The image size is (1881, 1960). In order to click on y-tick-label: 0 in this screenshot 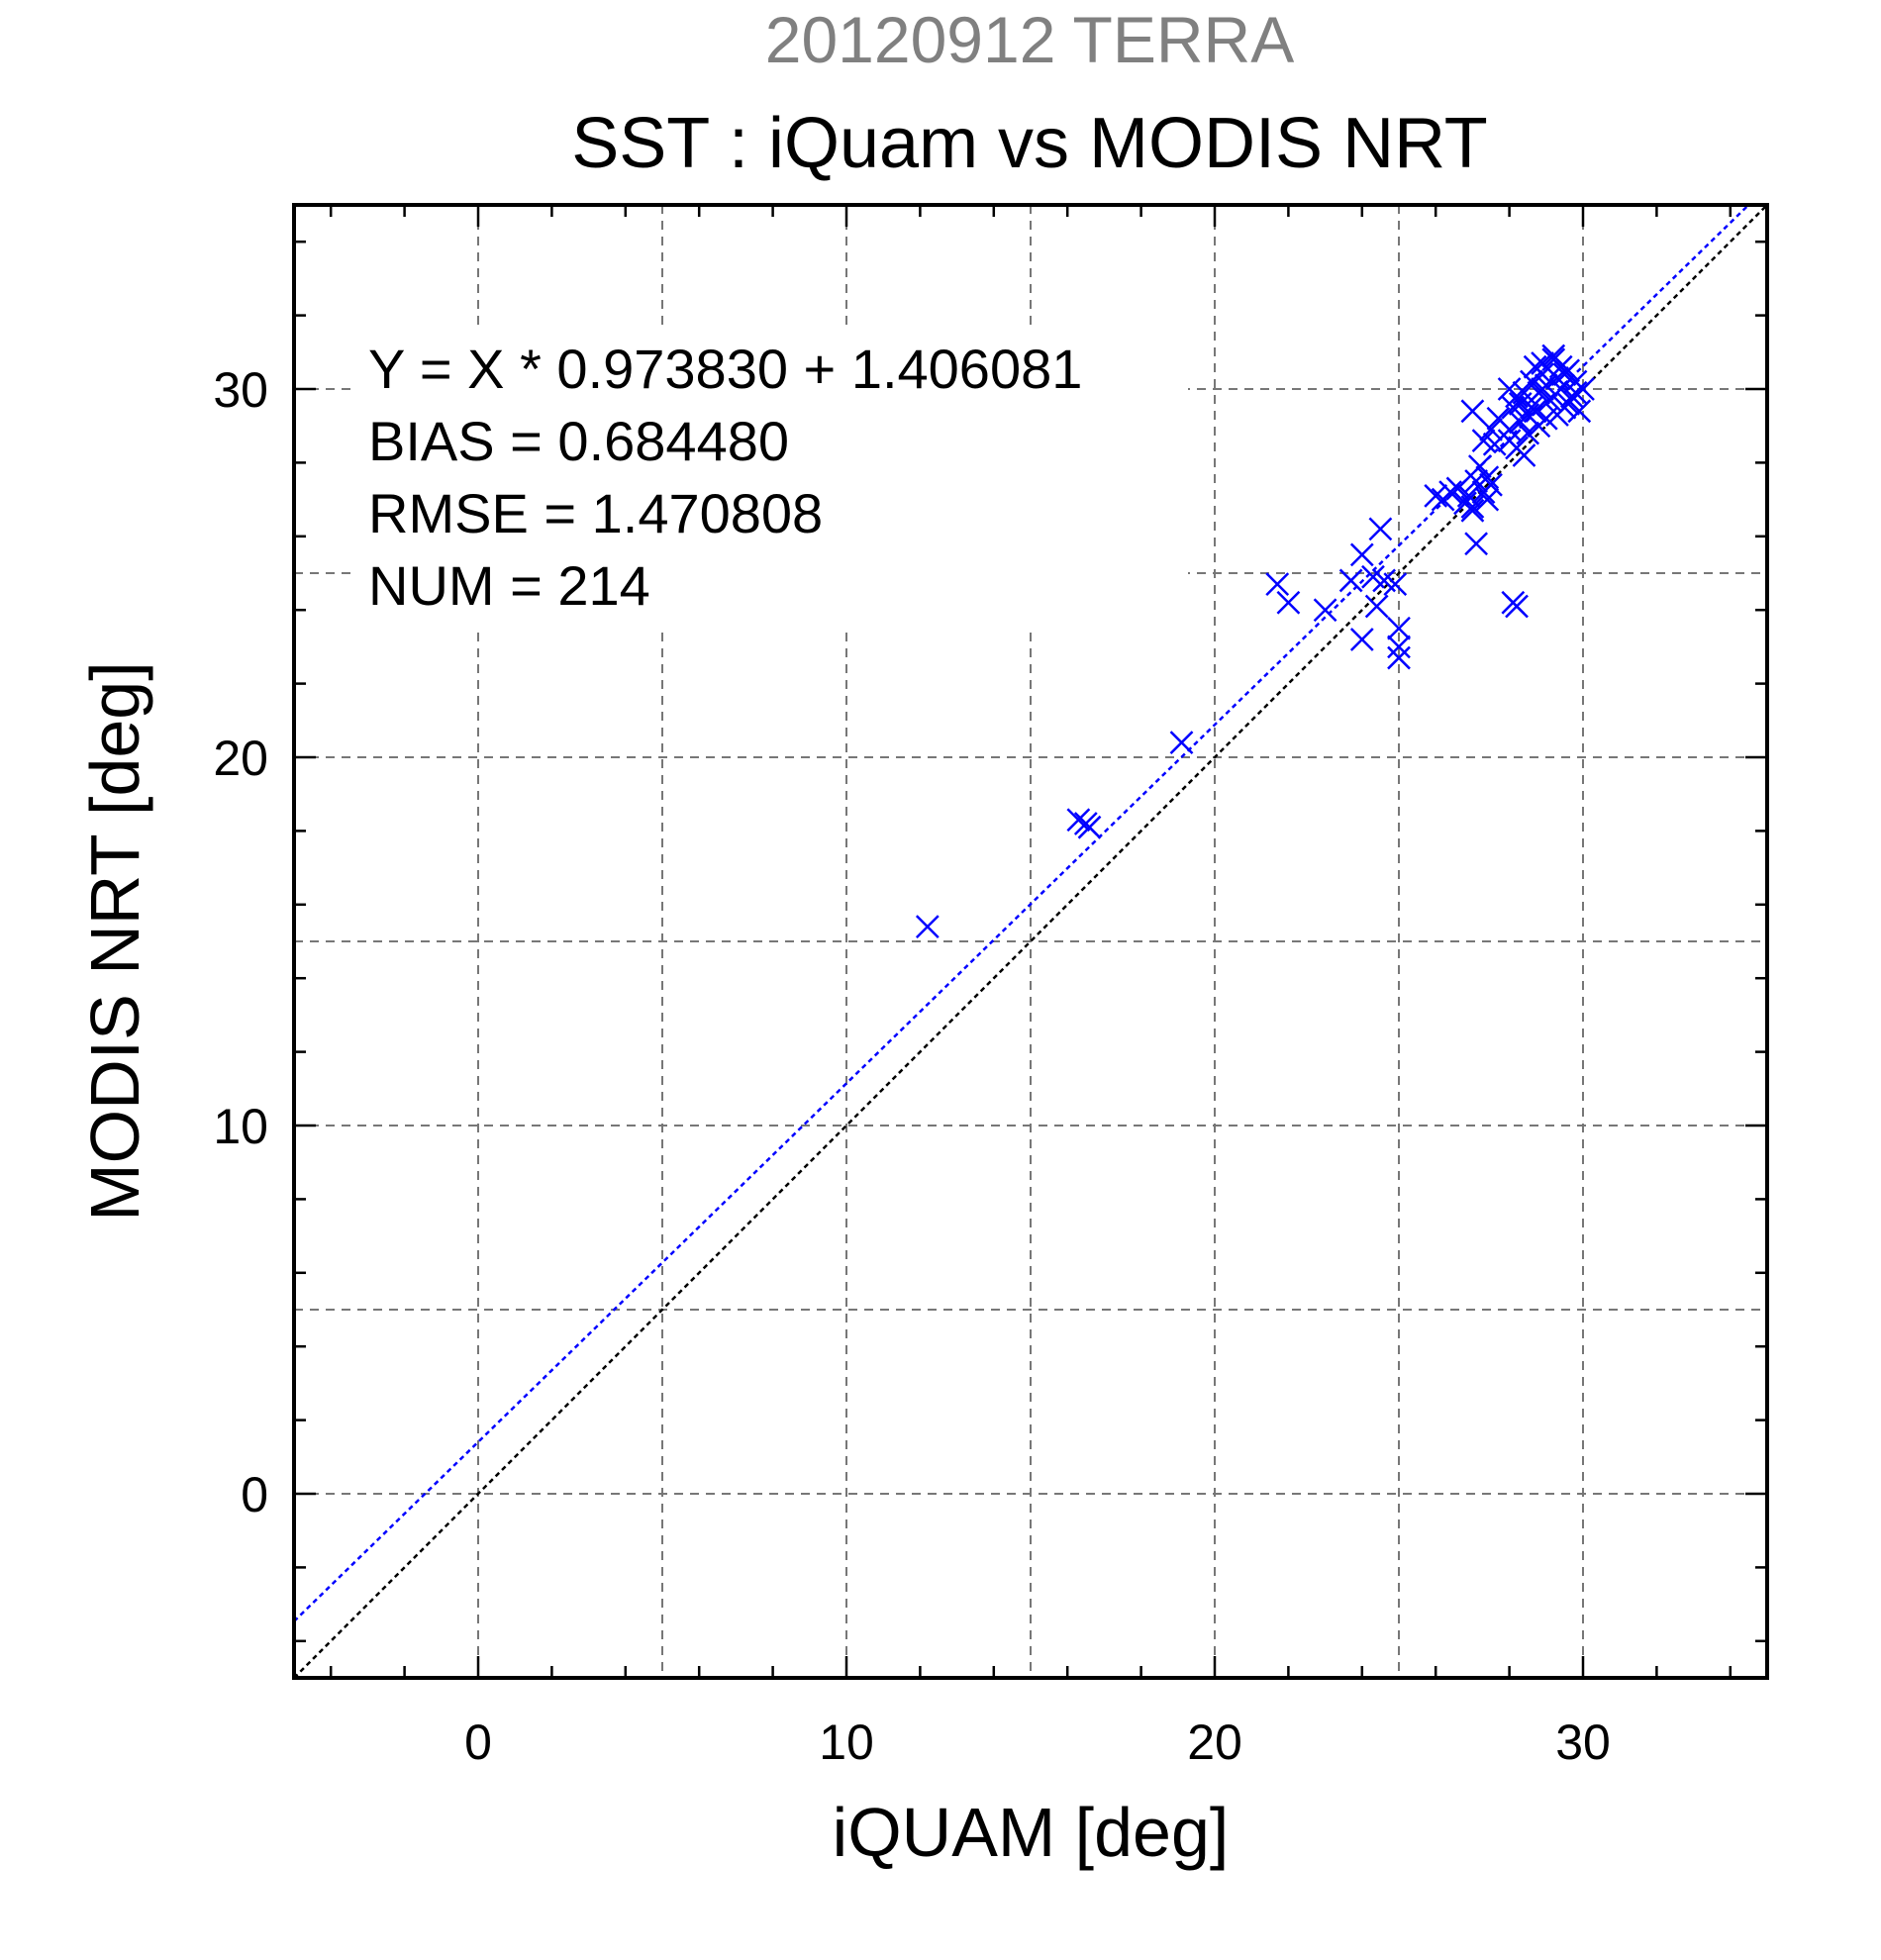, I will do `click(255, 1494)`.